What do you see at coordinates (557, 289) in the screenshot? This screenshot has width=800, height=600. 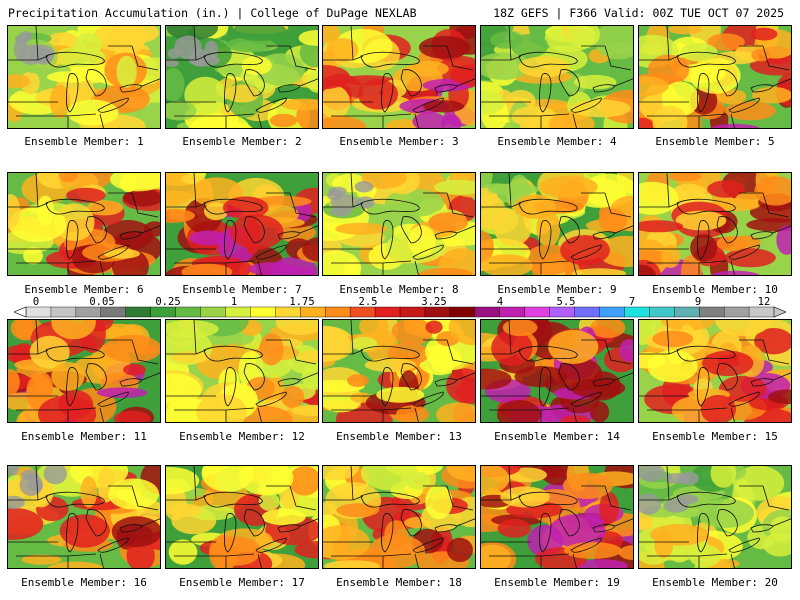 I see `ensemble-member-label: Ensemble Member: 9` at bounding box center [557, 289].